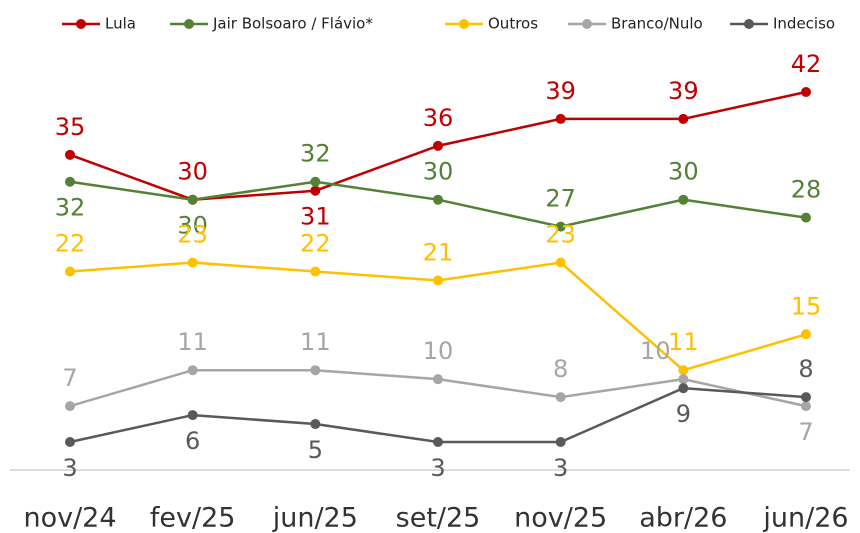 The height and width of the screenshot is (533, 860). Describe the element at coordinates (683, 414) in the screenshot. I see `data-label: 9` at that location.